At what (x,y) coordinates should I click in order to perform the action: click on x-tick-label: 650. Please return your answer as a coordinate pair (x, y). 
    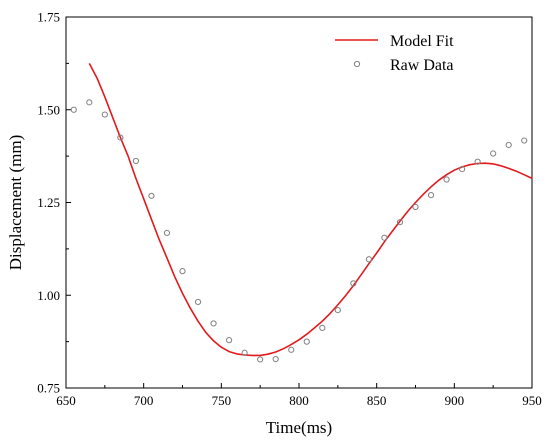
    Looking at the image, I should click on (66, 400).